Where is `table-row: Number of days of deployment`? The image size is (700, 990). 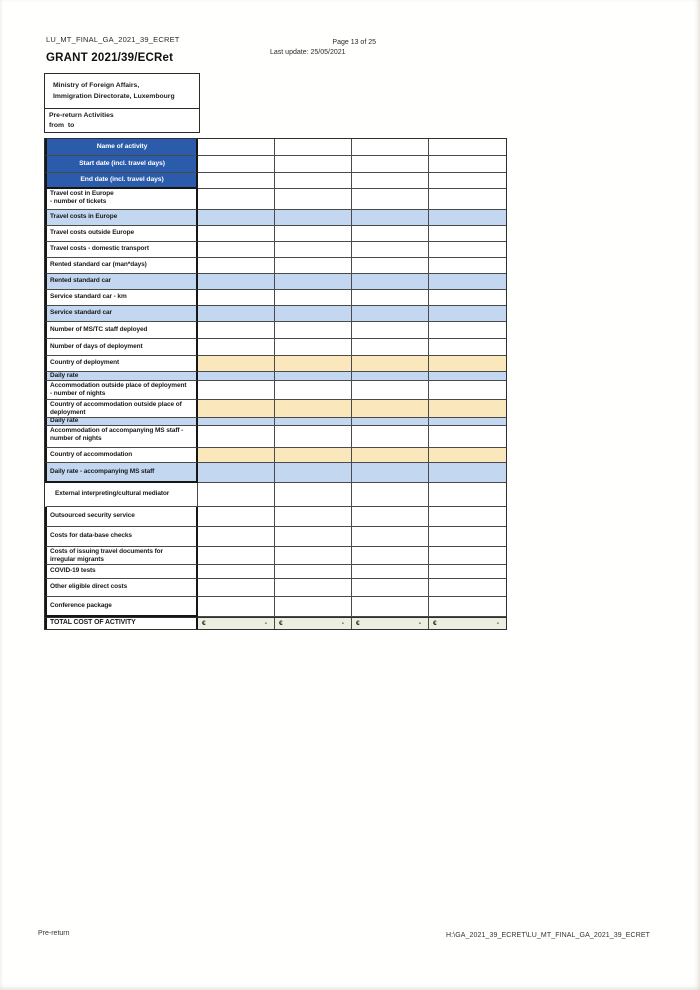
table-row: Number of days of deployment is located at coordinates (275, 347).